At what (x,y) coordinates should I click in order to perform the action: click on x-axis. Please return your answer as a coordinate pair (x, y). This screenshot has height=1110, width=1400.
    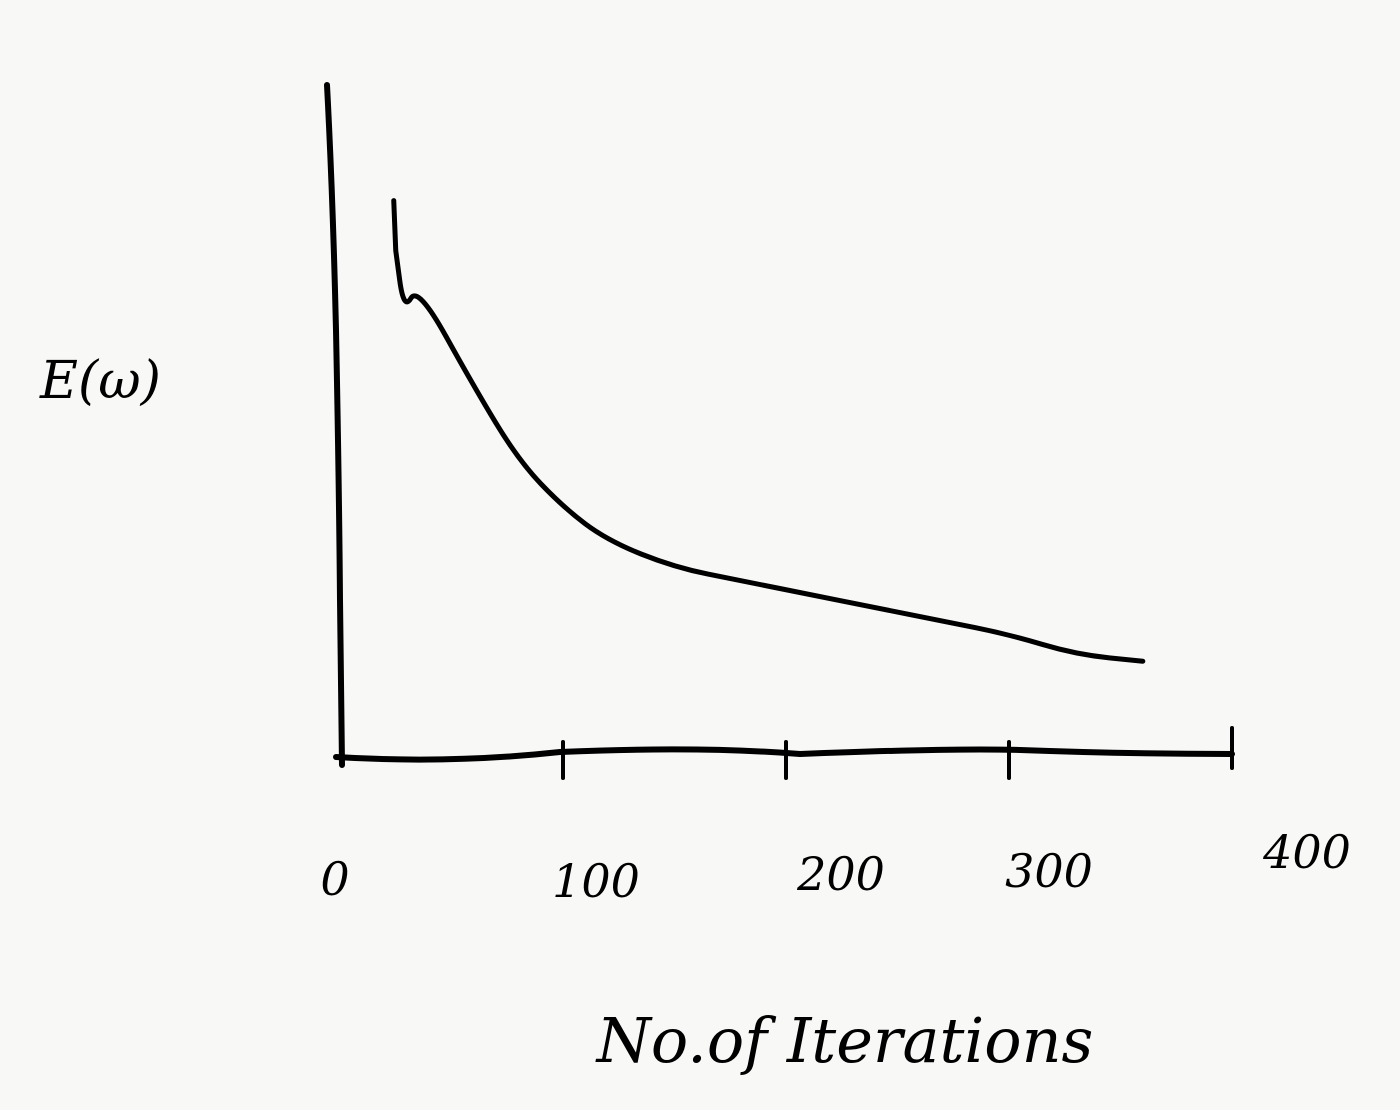
    Looking at the image, I should click on (784, 754).